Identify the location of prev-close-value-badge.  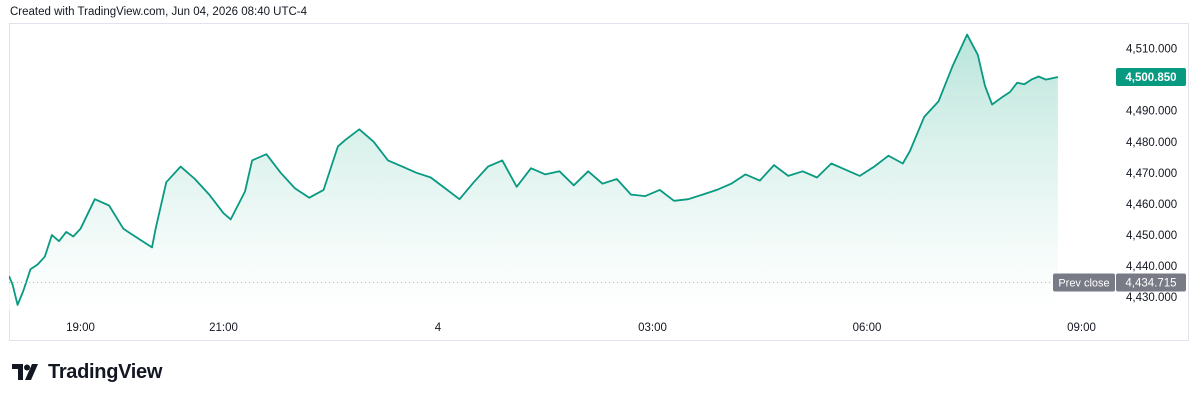
(1151, 282).